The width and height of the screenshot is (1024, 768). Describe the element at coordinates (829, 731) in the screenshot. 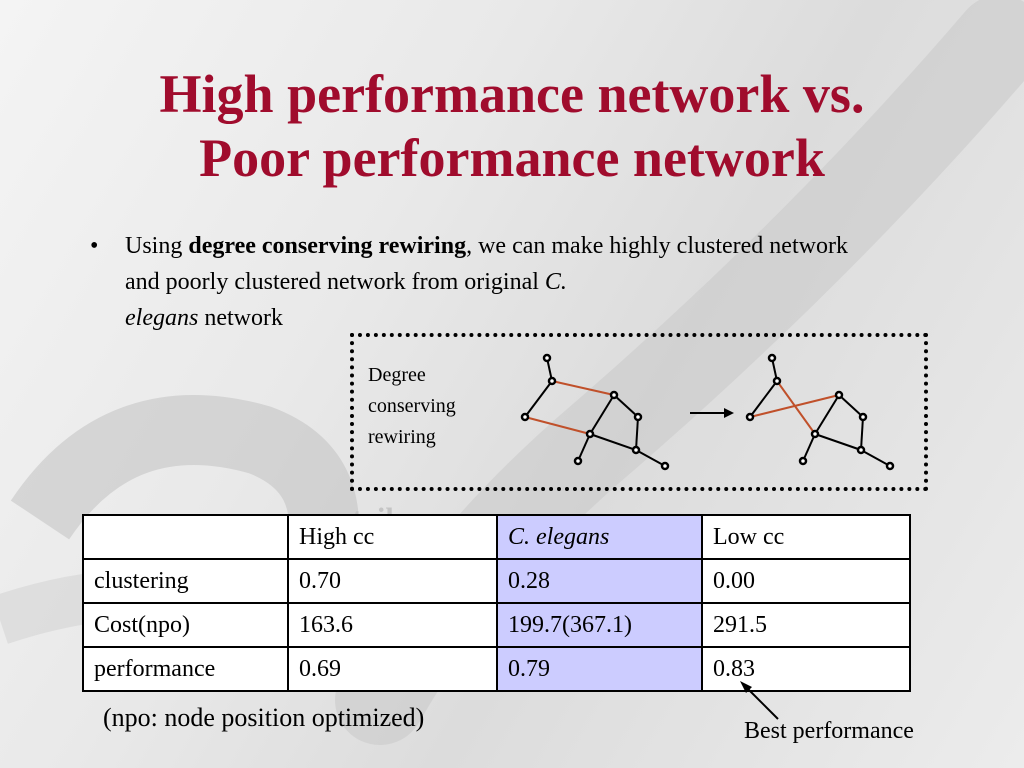

I see `best-performance-callout: Best performance` at that location.